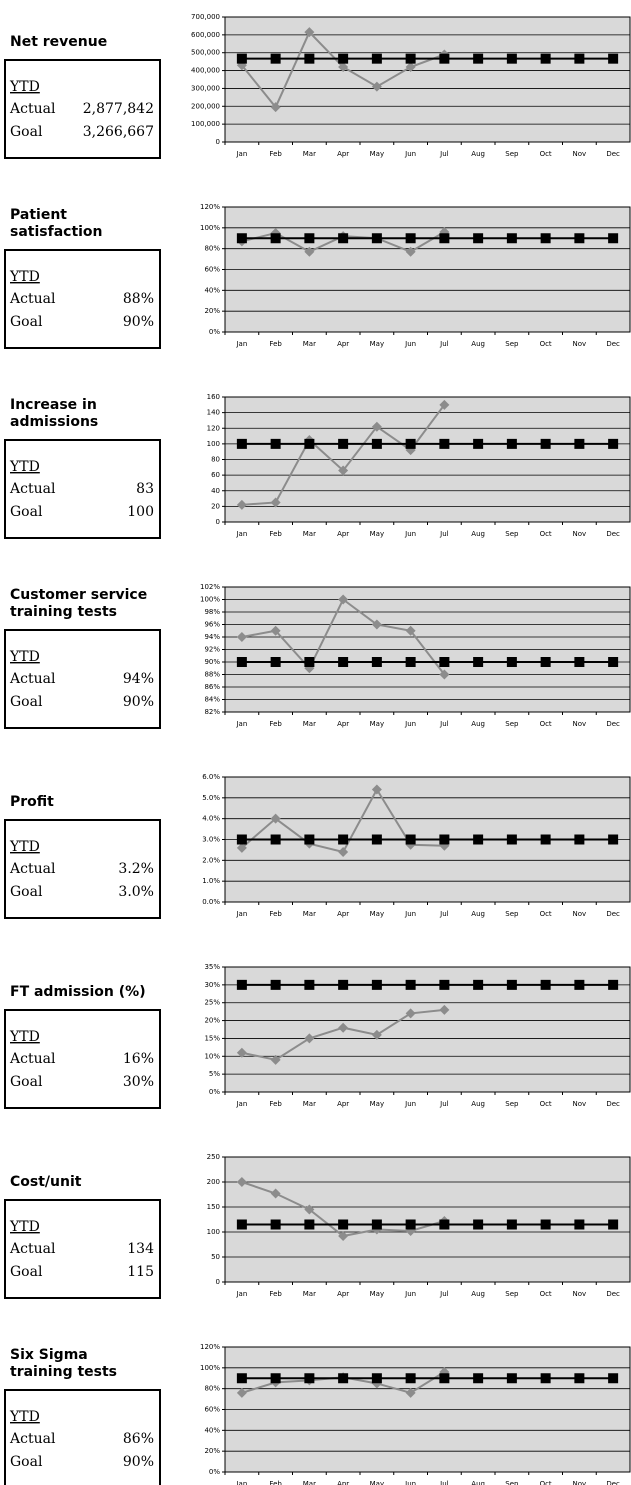 The image size is (631, 1485). I want to click on y-tick-label: 40%, so click(212, 1430).